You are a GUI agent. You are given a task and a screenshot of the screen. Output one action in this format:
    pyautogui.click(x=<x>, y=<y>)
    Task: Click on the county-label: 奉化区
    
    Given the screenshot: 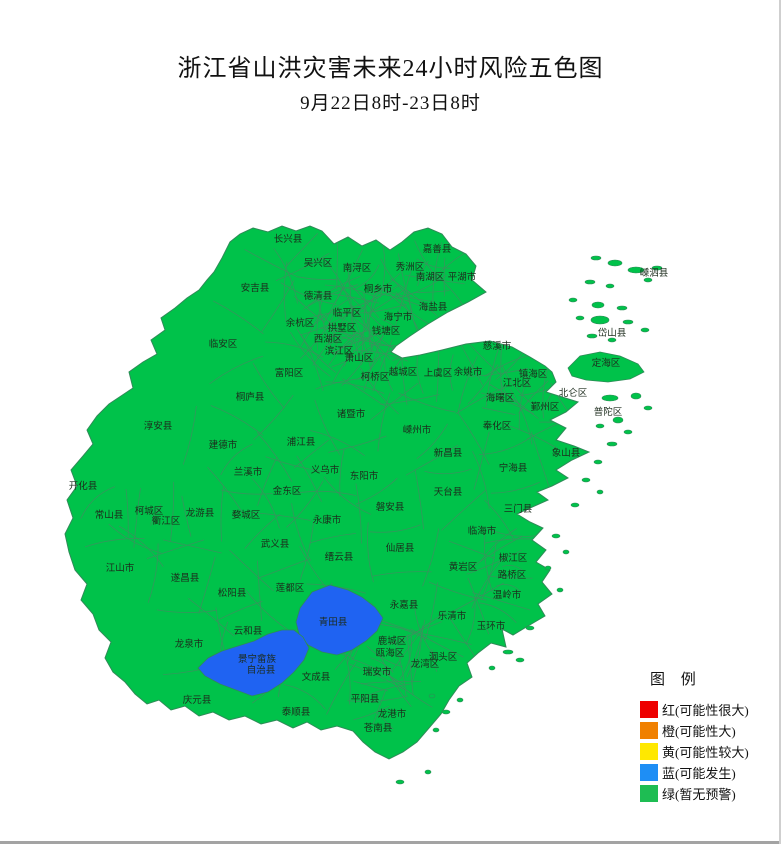 What is the action you would take?
    pyautogui.click(x=497, y=426)
    